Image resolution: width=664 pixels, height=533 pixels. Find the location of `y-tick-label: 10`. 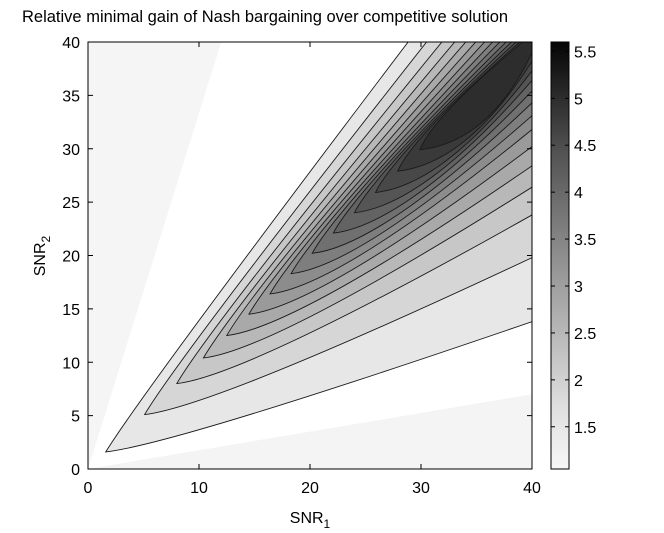

y-tick-label: 10 is located at coordinates (71, 363).